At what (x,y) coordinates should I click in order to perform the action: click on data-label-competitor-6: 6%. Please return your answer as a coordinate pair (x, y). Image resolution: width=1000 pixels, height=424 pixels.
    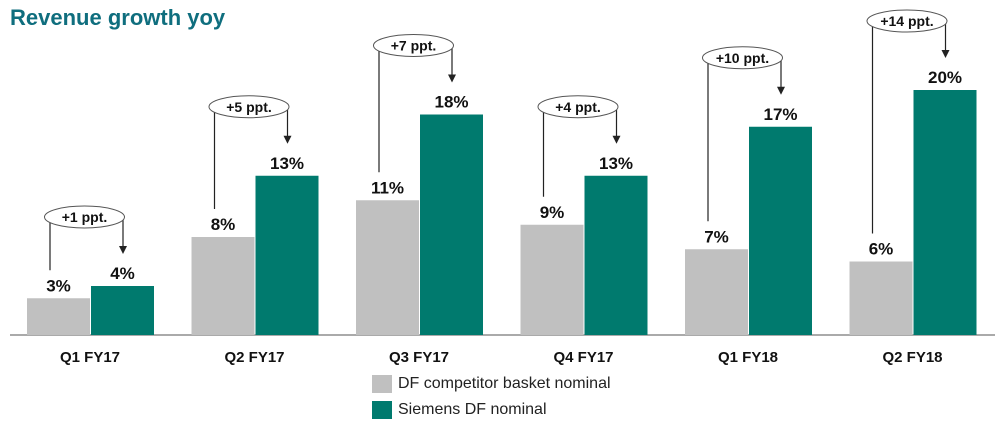
    Looking at the image, I should click on (881, 249).